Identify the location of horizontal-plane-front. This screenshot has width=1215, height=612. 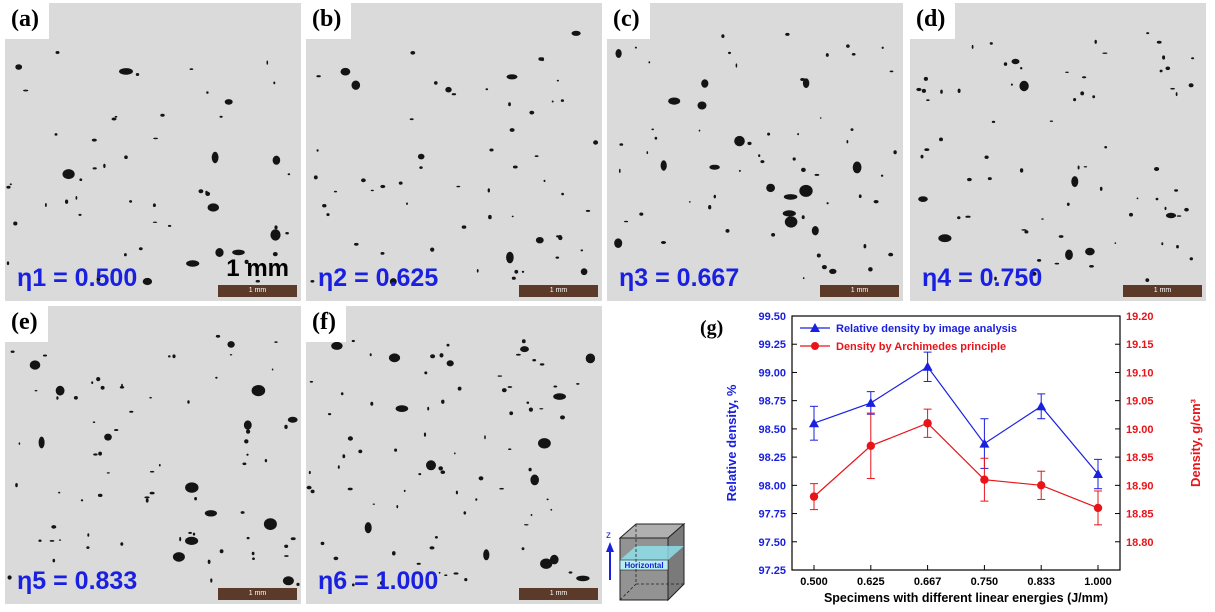
(644, 565).